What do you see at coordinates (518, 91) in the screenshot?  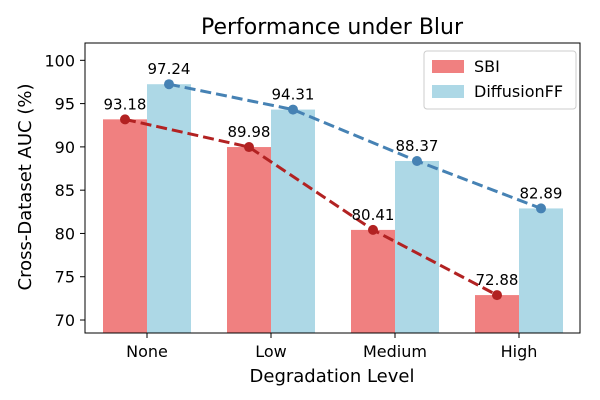 I see `legend-label-diffusionff: DiffusionFF` at bounding box center [518, 91].